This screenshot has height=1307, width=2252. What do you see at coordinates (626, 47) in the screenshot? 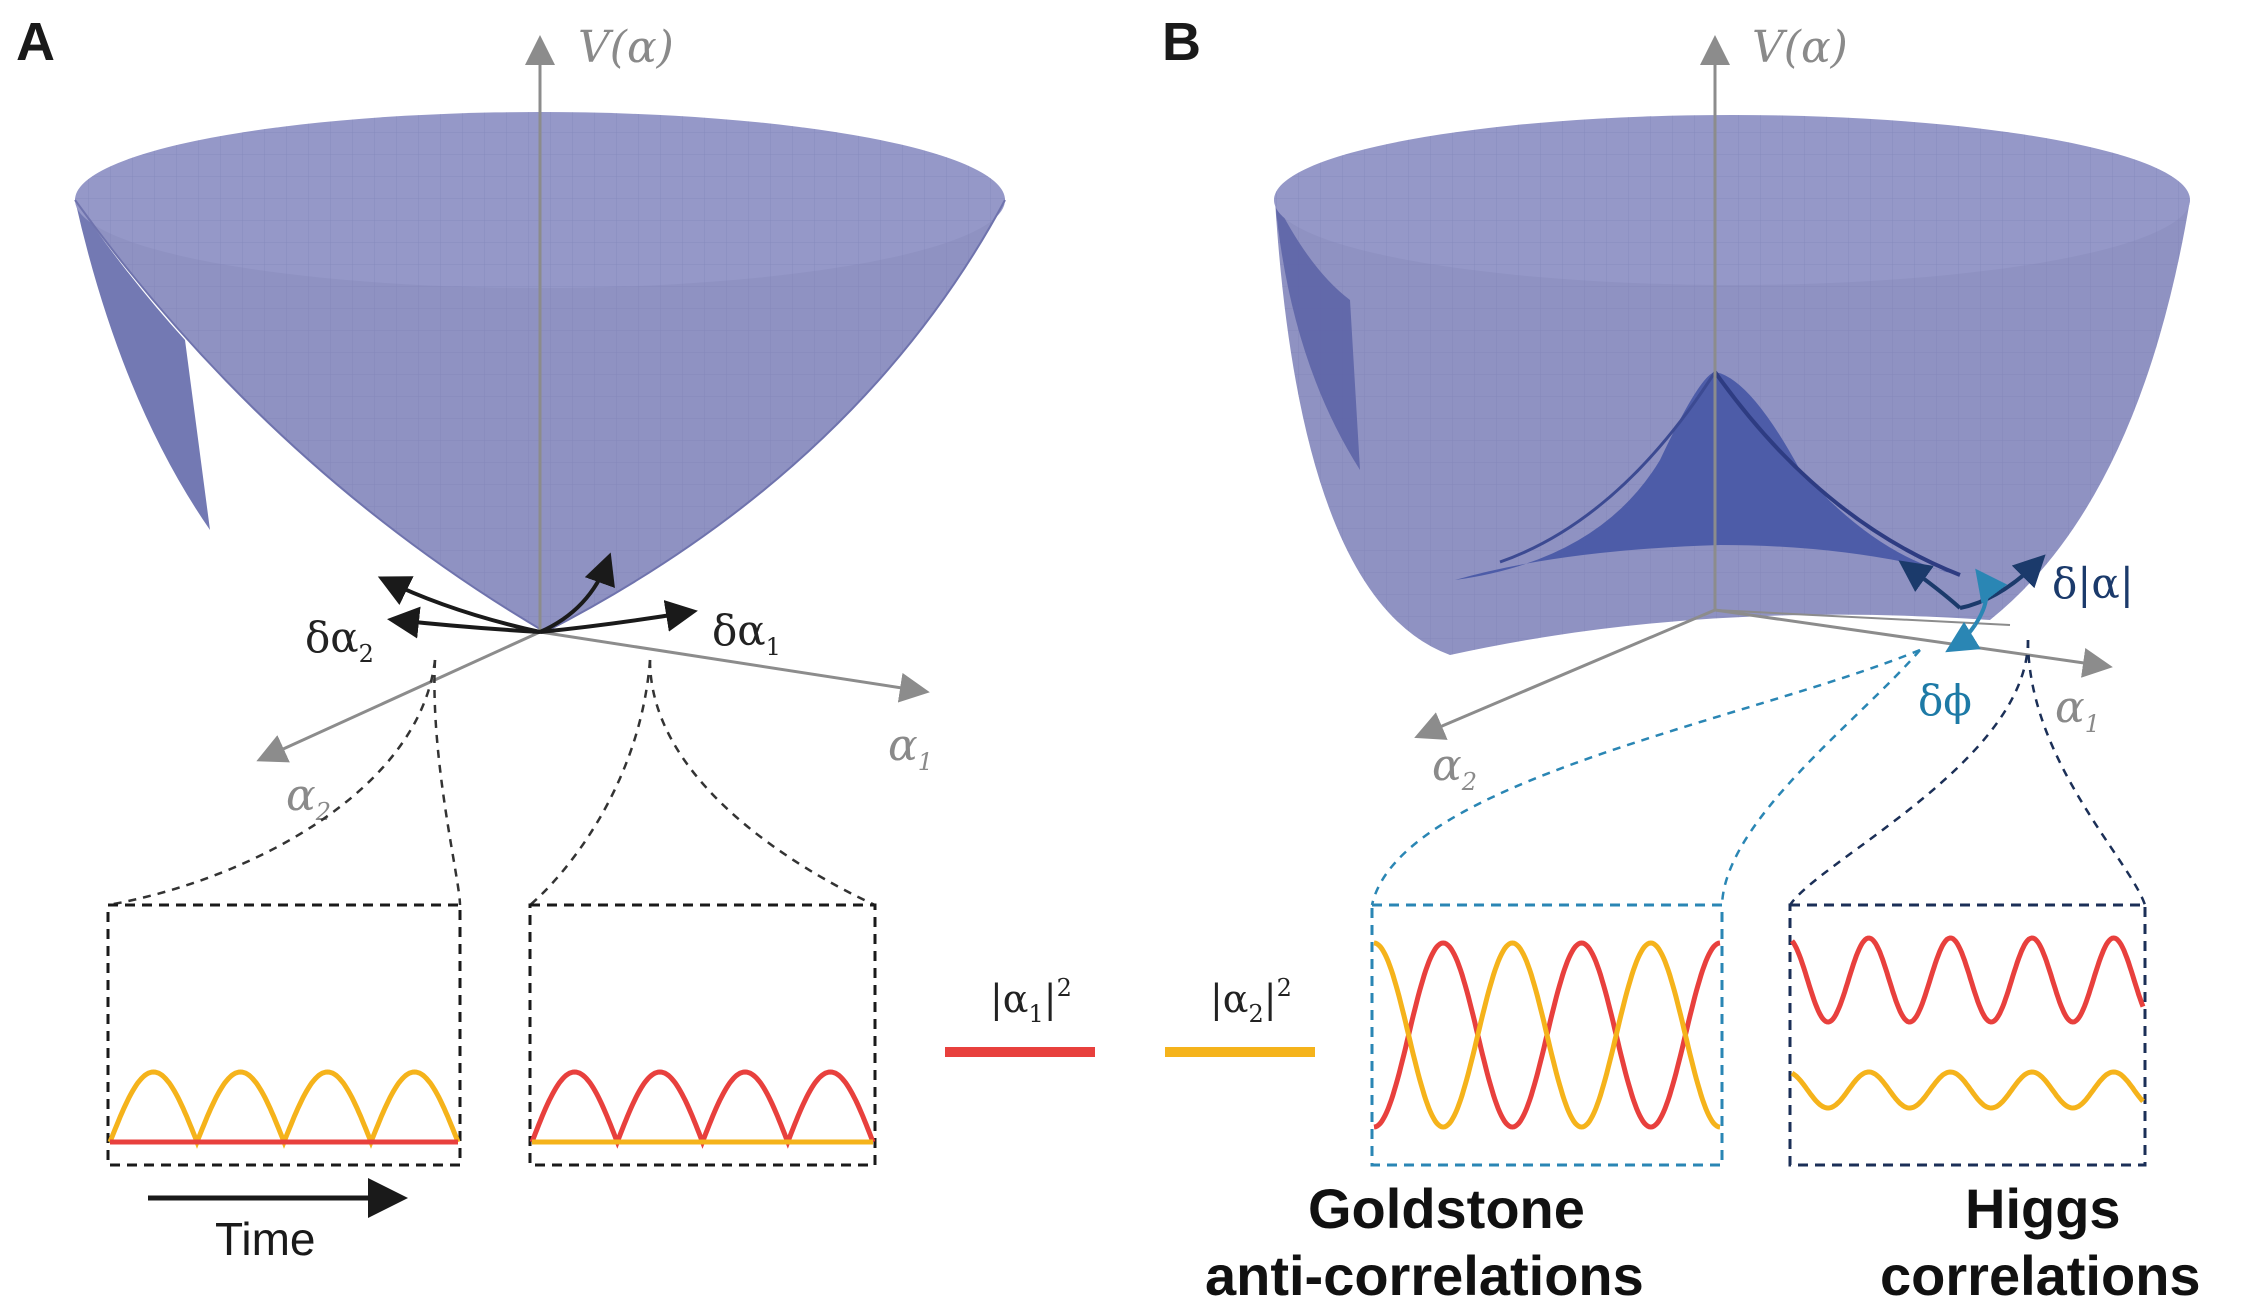
I see `v-axis-label: V(α)` at bounding box center [626, 47].